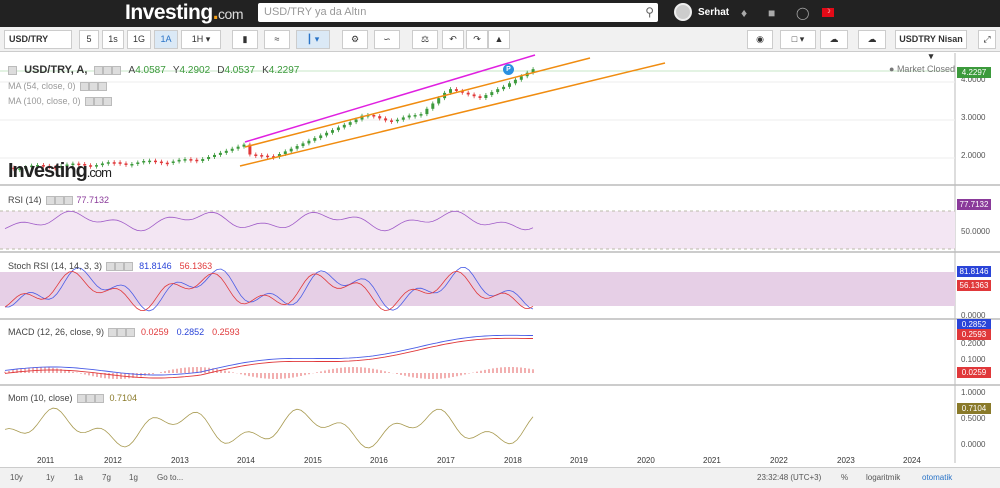 This screenshot has width=1000, height=488. What do you see at coordinates (973, 343) in the screenshot?
I see `axis-label: 0.2000` at bounding box center [973, 343].